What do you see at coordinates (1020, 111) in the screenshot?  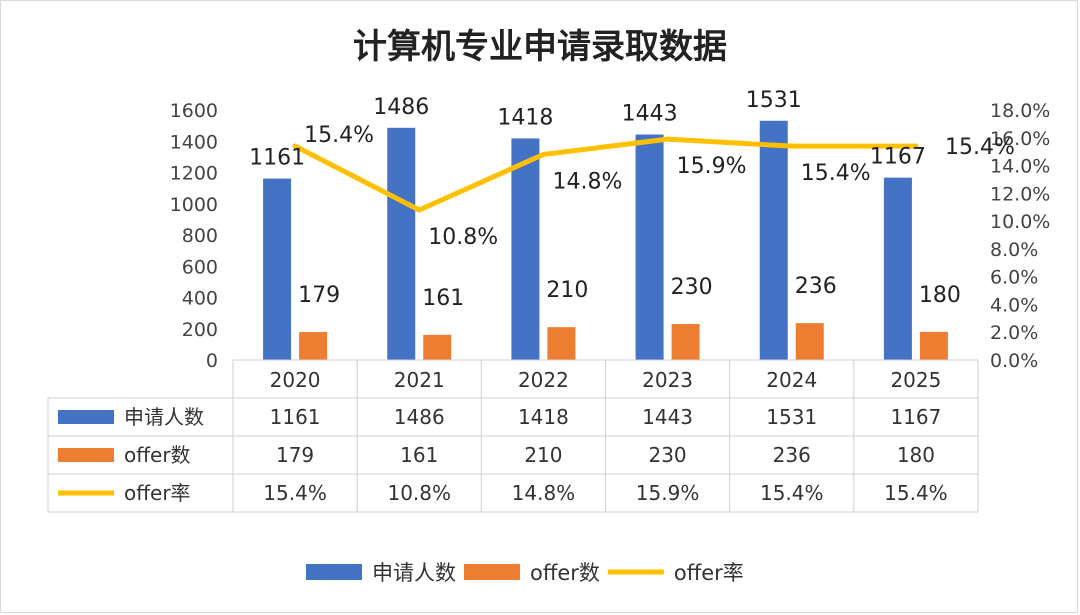 I see `right-axis-tick-label: 18.0%` at bounding box center [1020, 111].